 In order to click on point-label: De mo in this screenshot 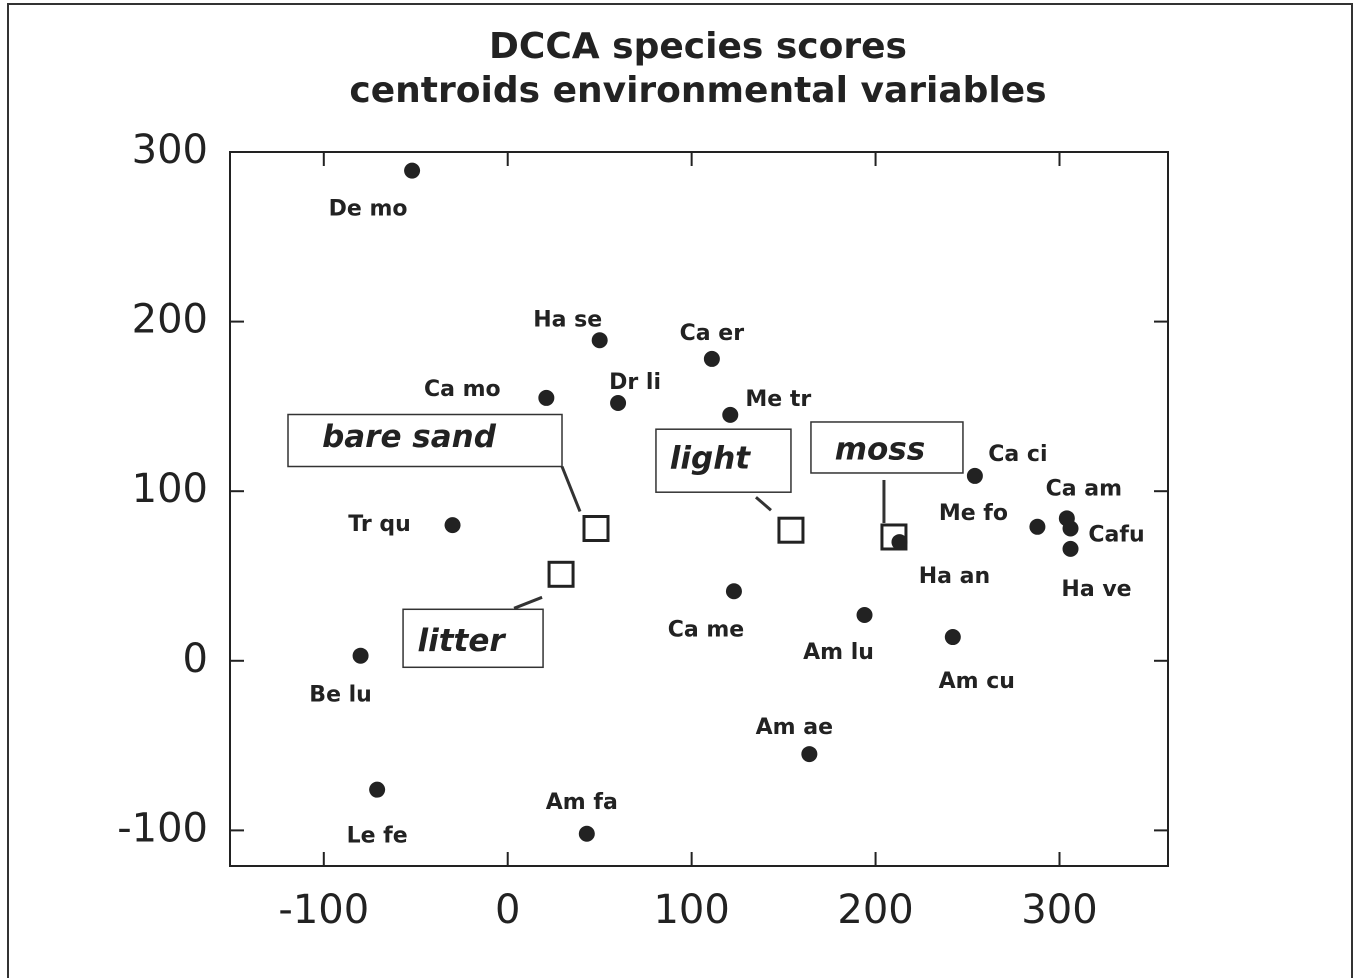, I will do `click(368, 209)`.